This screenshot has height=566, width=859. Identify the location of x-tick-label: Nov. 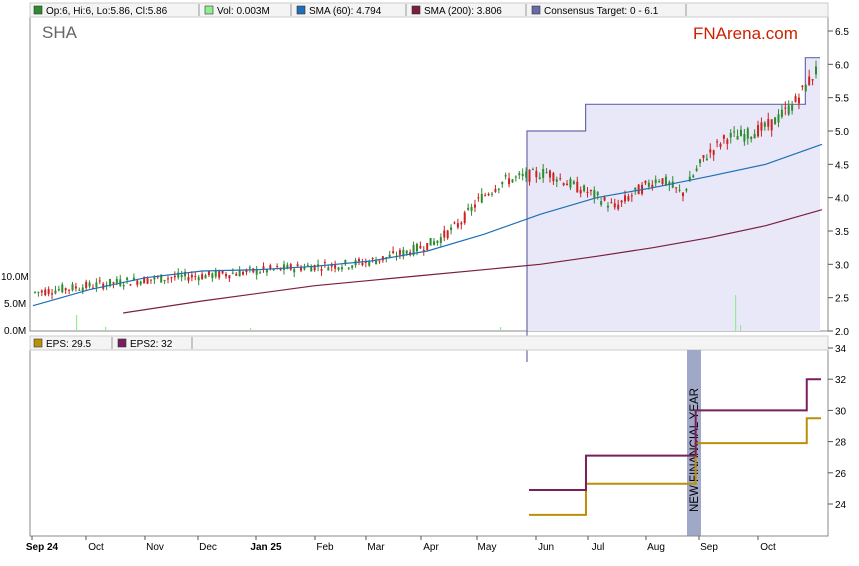
(155, 547).